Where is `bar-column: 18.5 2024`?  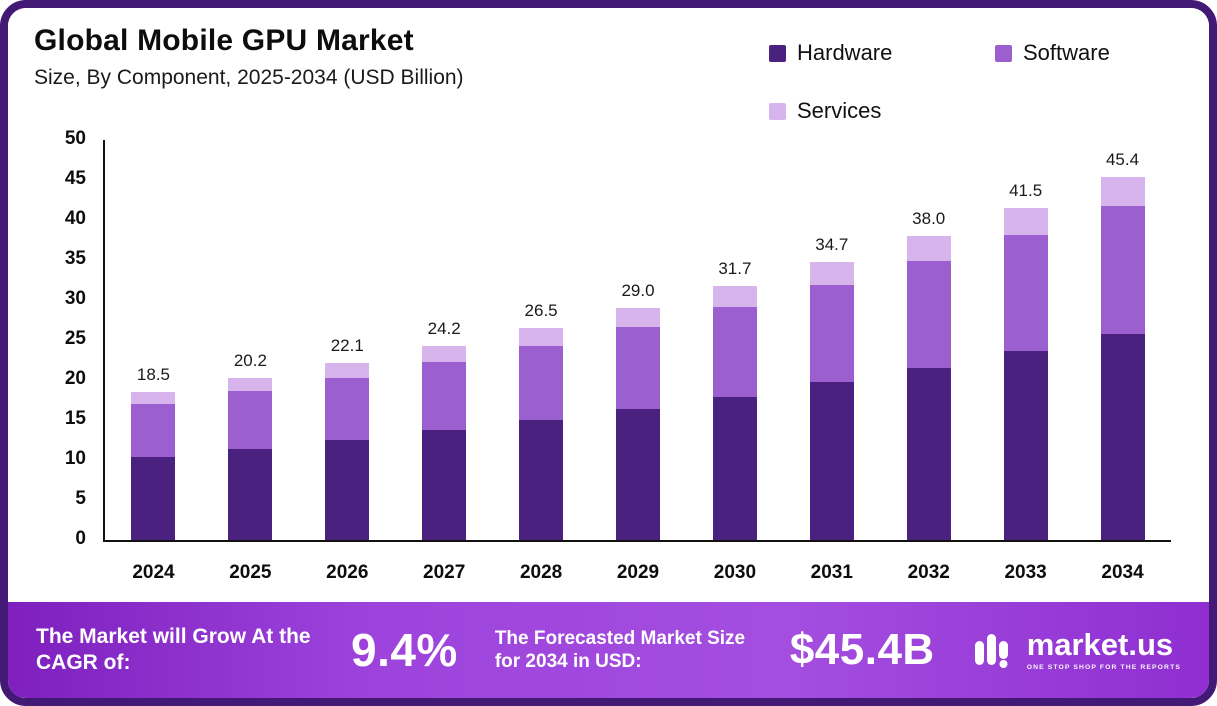 bar-column: 18.5 2024 is located at coordinates (153, 361).